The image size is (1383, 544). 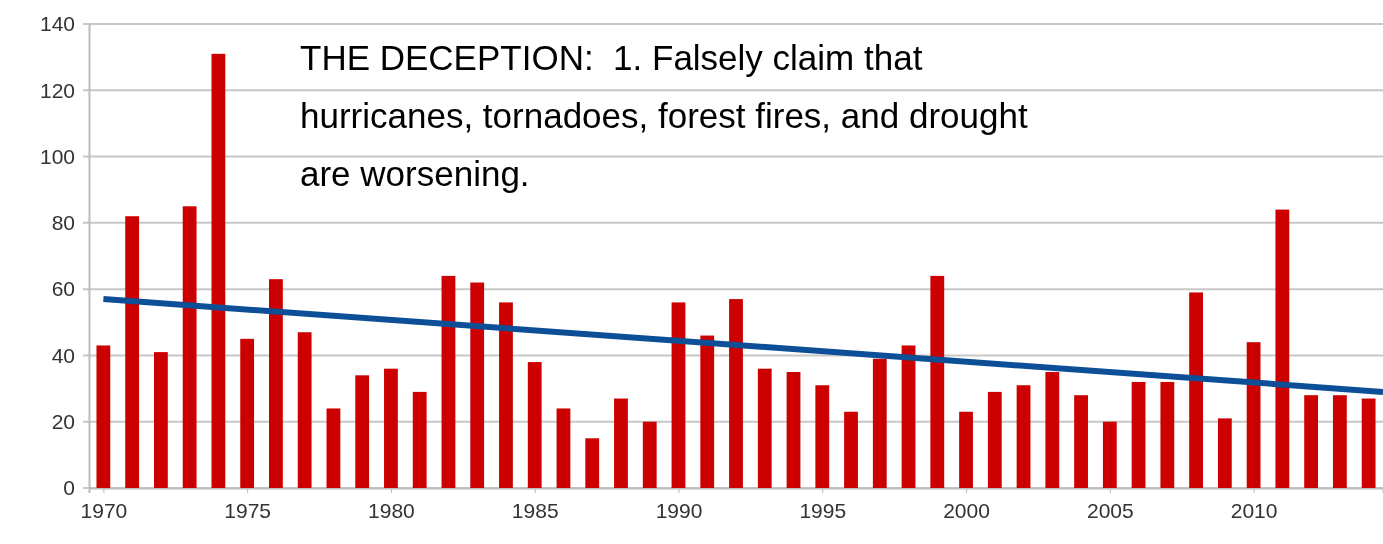 What do you see at coordinates (57, 156) in the screenshot?
I see `y-tick-label: 100` at bounding box center [57, 156].